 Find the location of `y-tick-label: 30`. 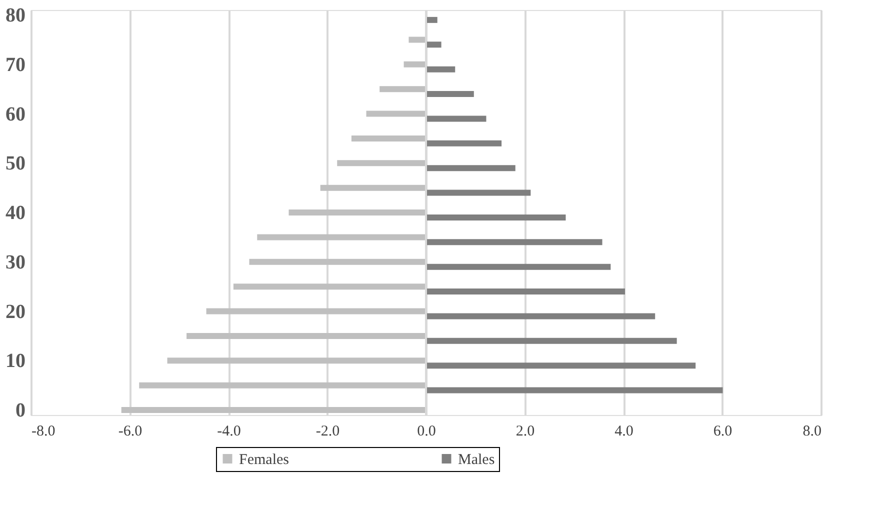

y-tick-label: 30 is located at coordinates (16, 262).